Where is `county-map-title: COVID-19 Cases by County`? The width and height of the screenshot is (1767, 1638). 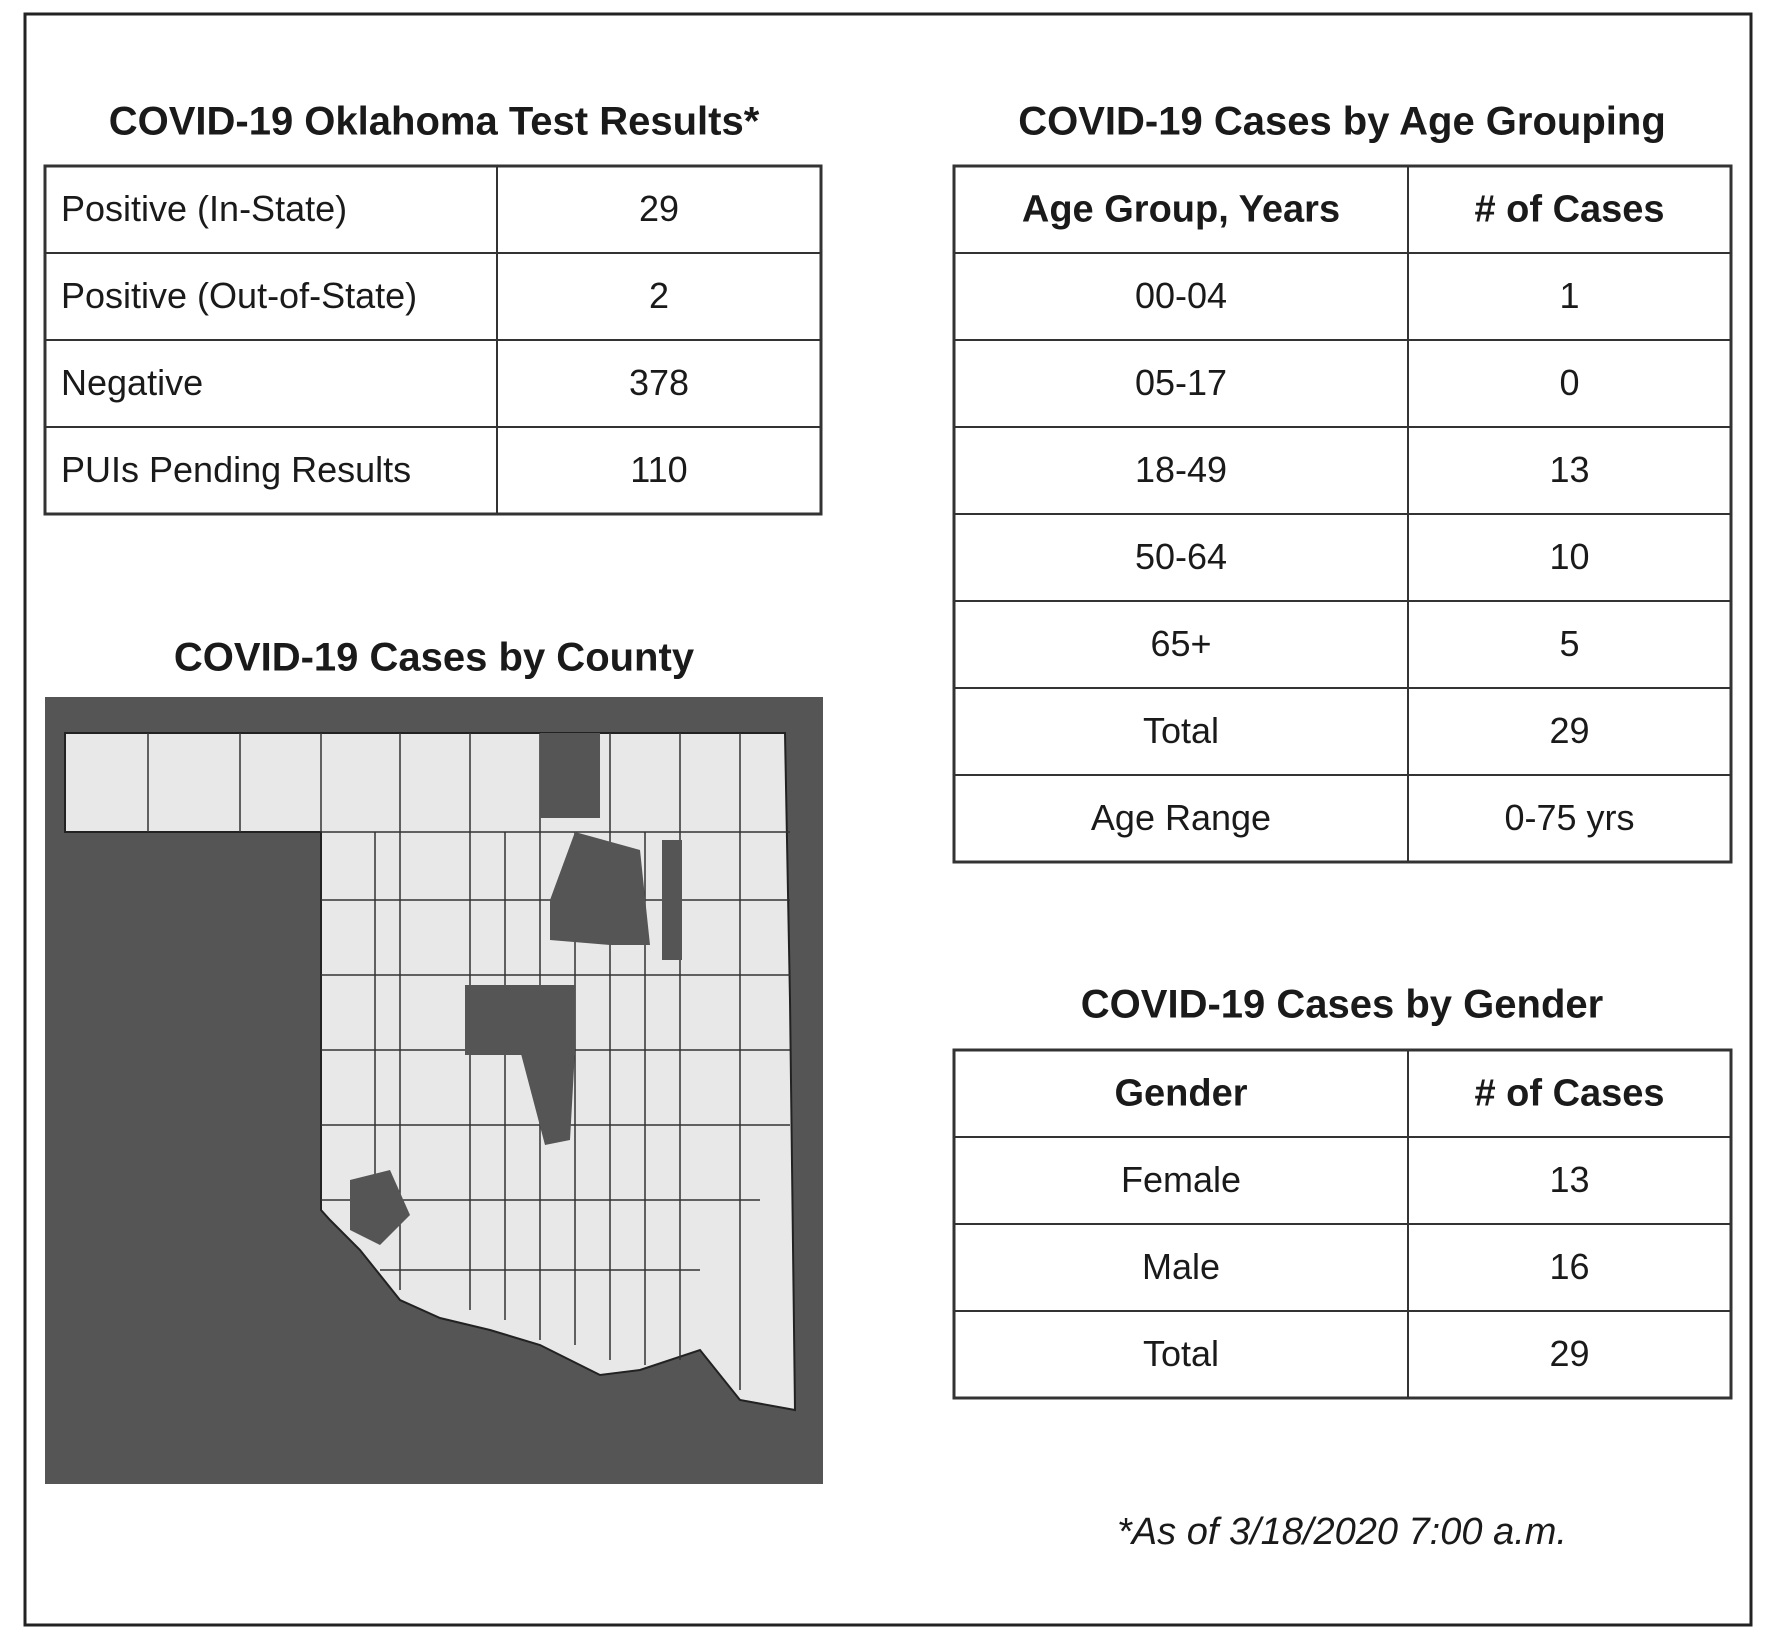
county-map-title: COVID-19 Cases by County is located at coordinates (434, 658).